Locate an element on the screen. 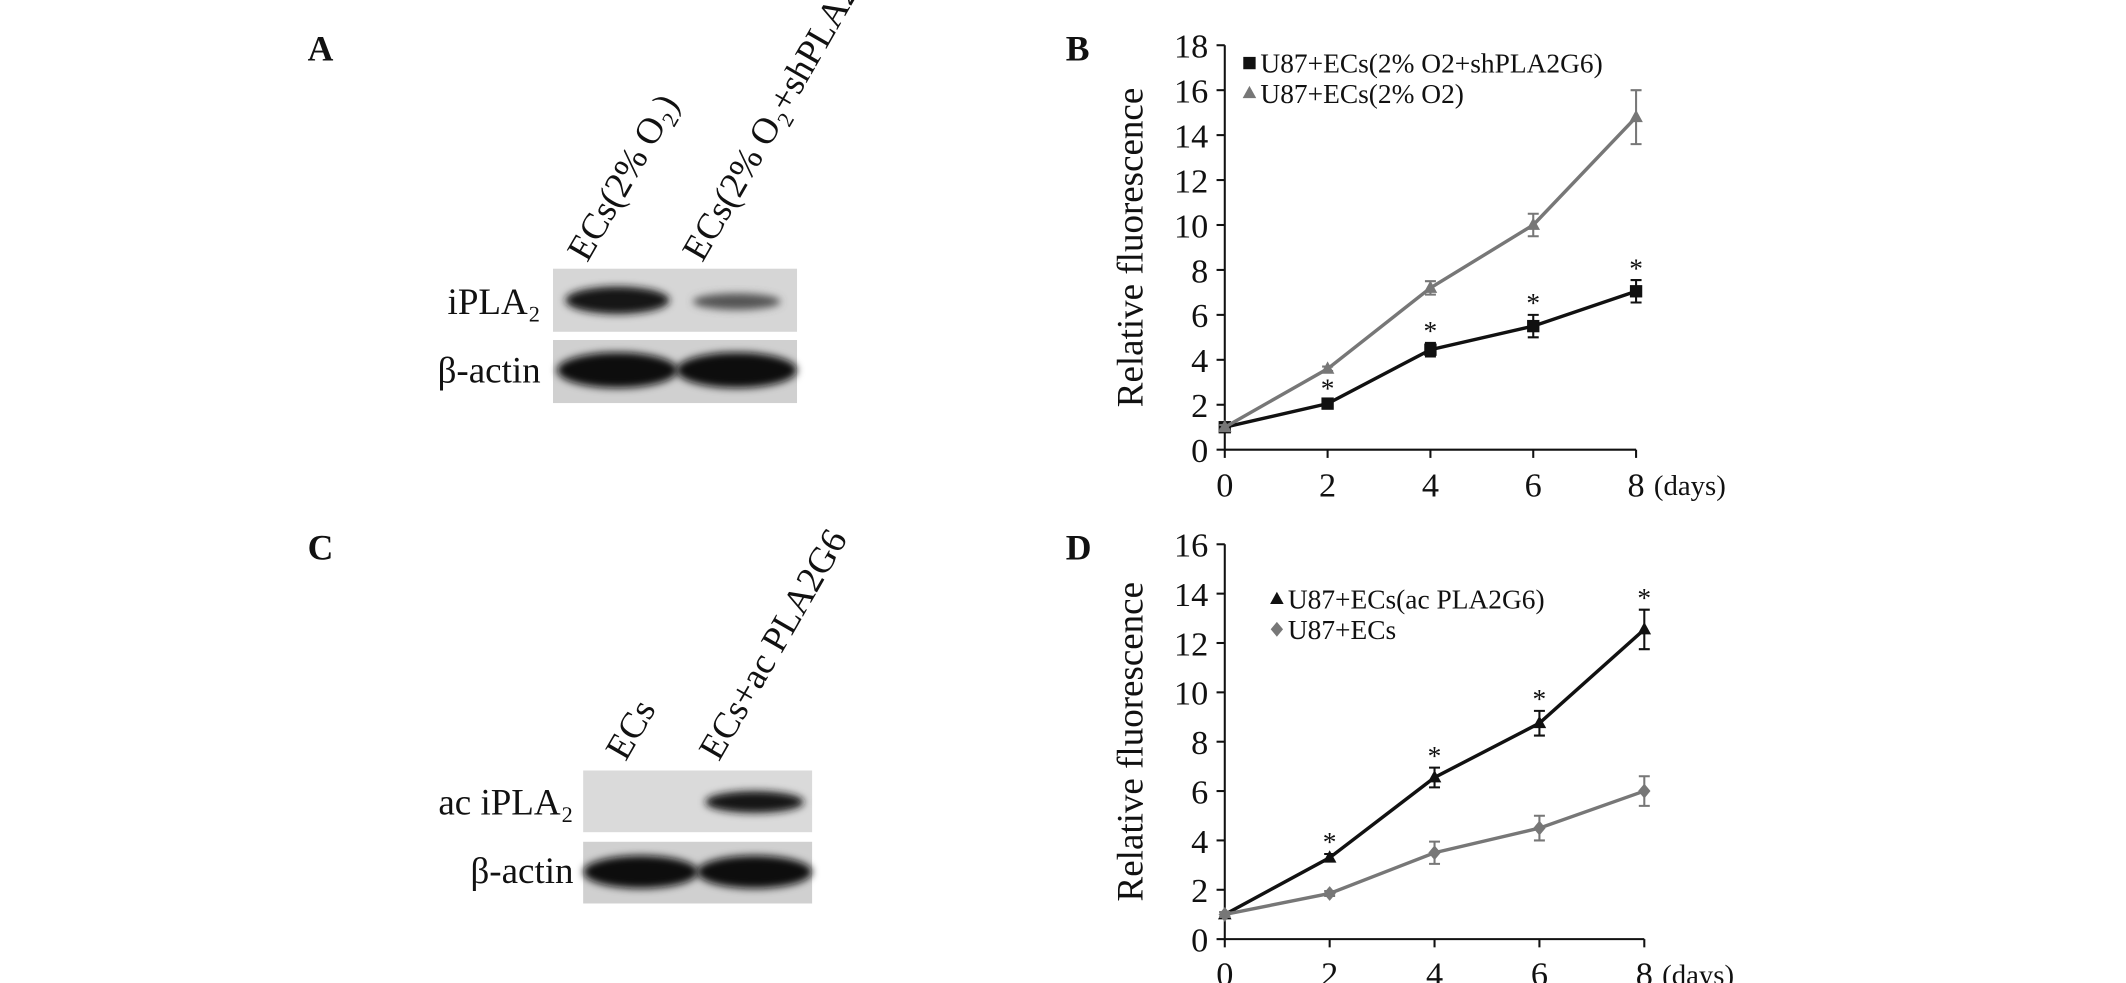 The height and width of the screenshot is (983, 2126). legend-label: U87+ECs(2% O2+shPLA2G6) is located at coordinates (1431, 64).